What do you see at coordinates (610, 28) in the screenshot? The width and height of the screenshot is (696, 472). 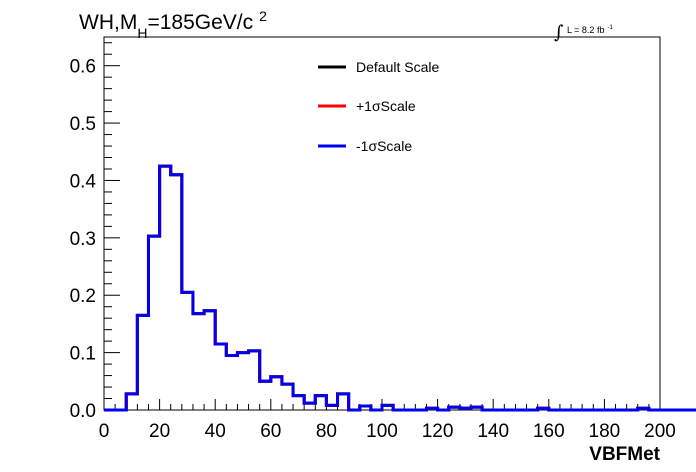 I see `luminosity-superscript: -1` at bounding box center [610, 28].